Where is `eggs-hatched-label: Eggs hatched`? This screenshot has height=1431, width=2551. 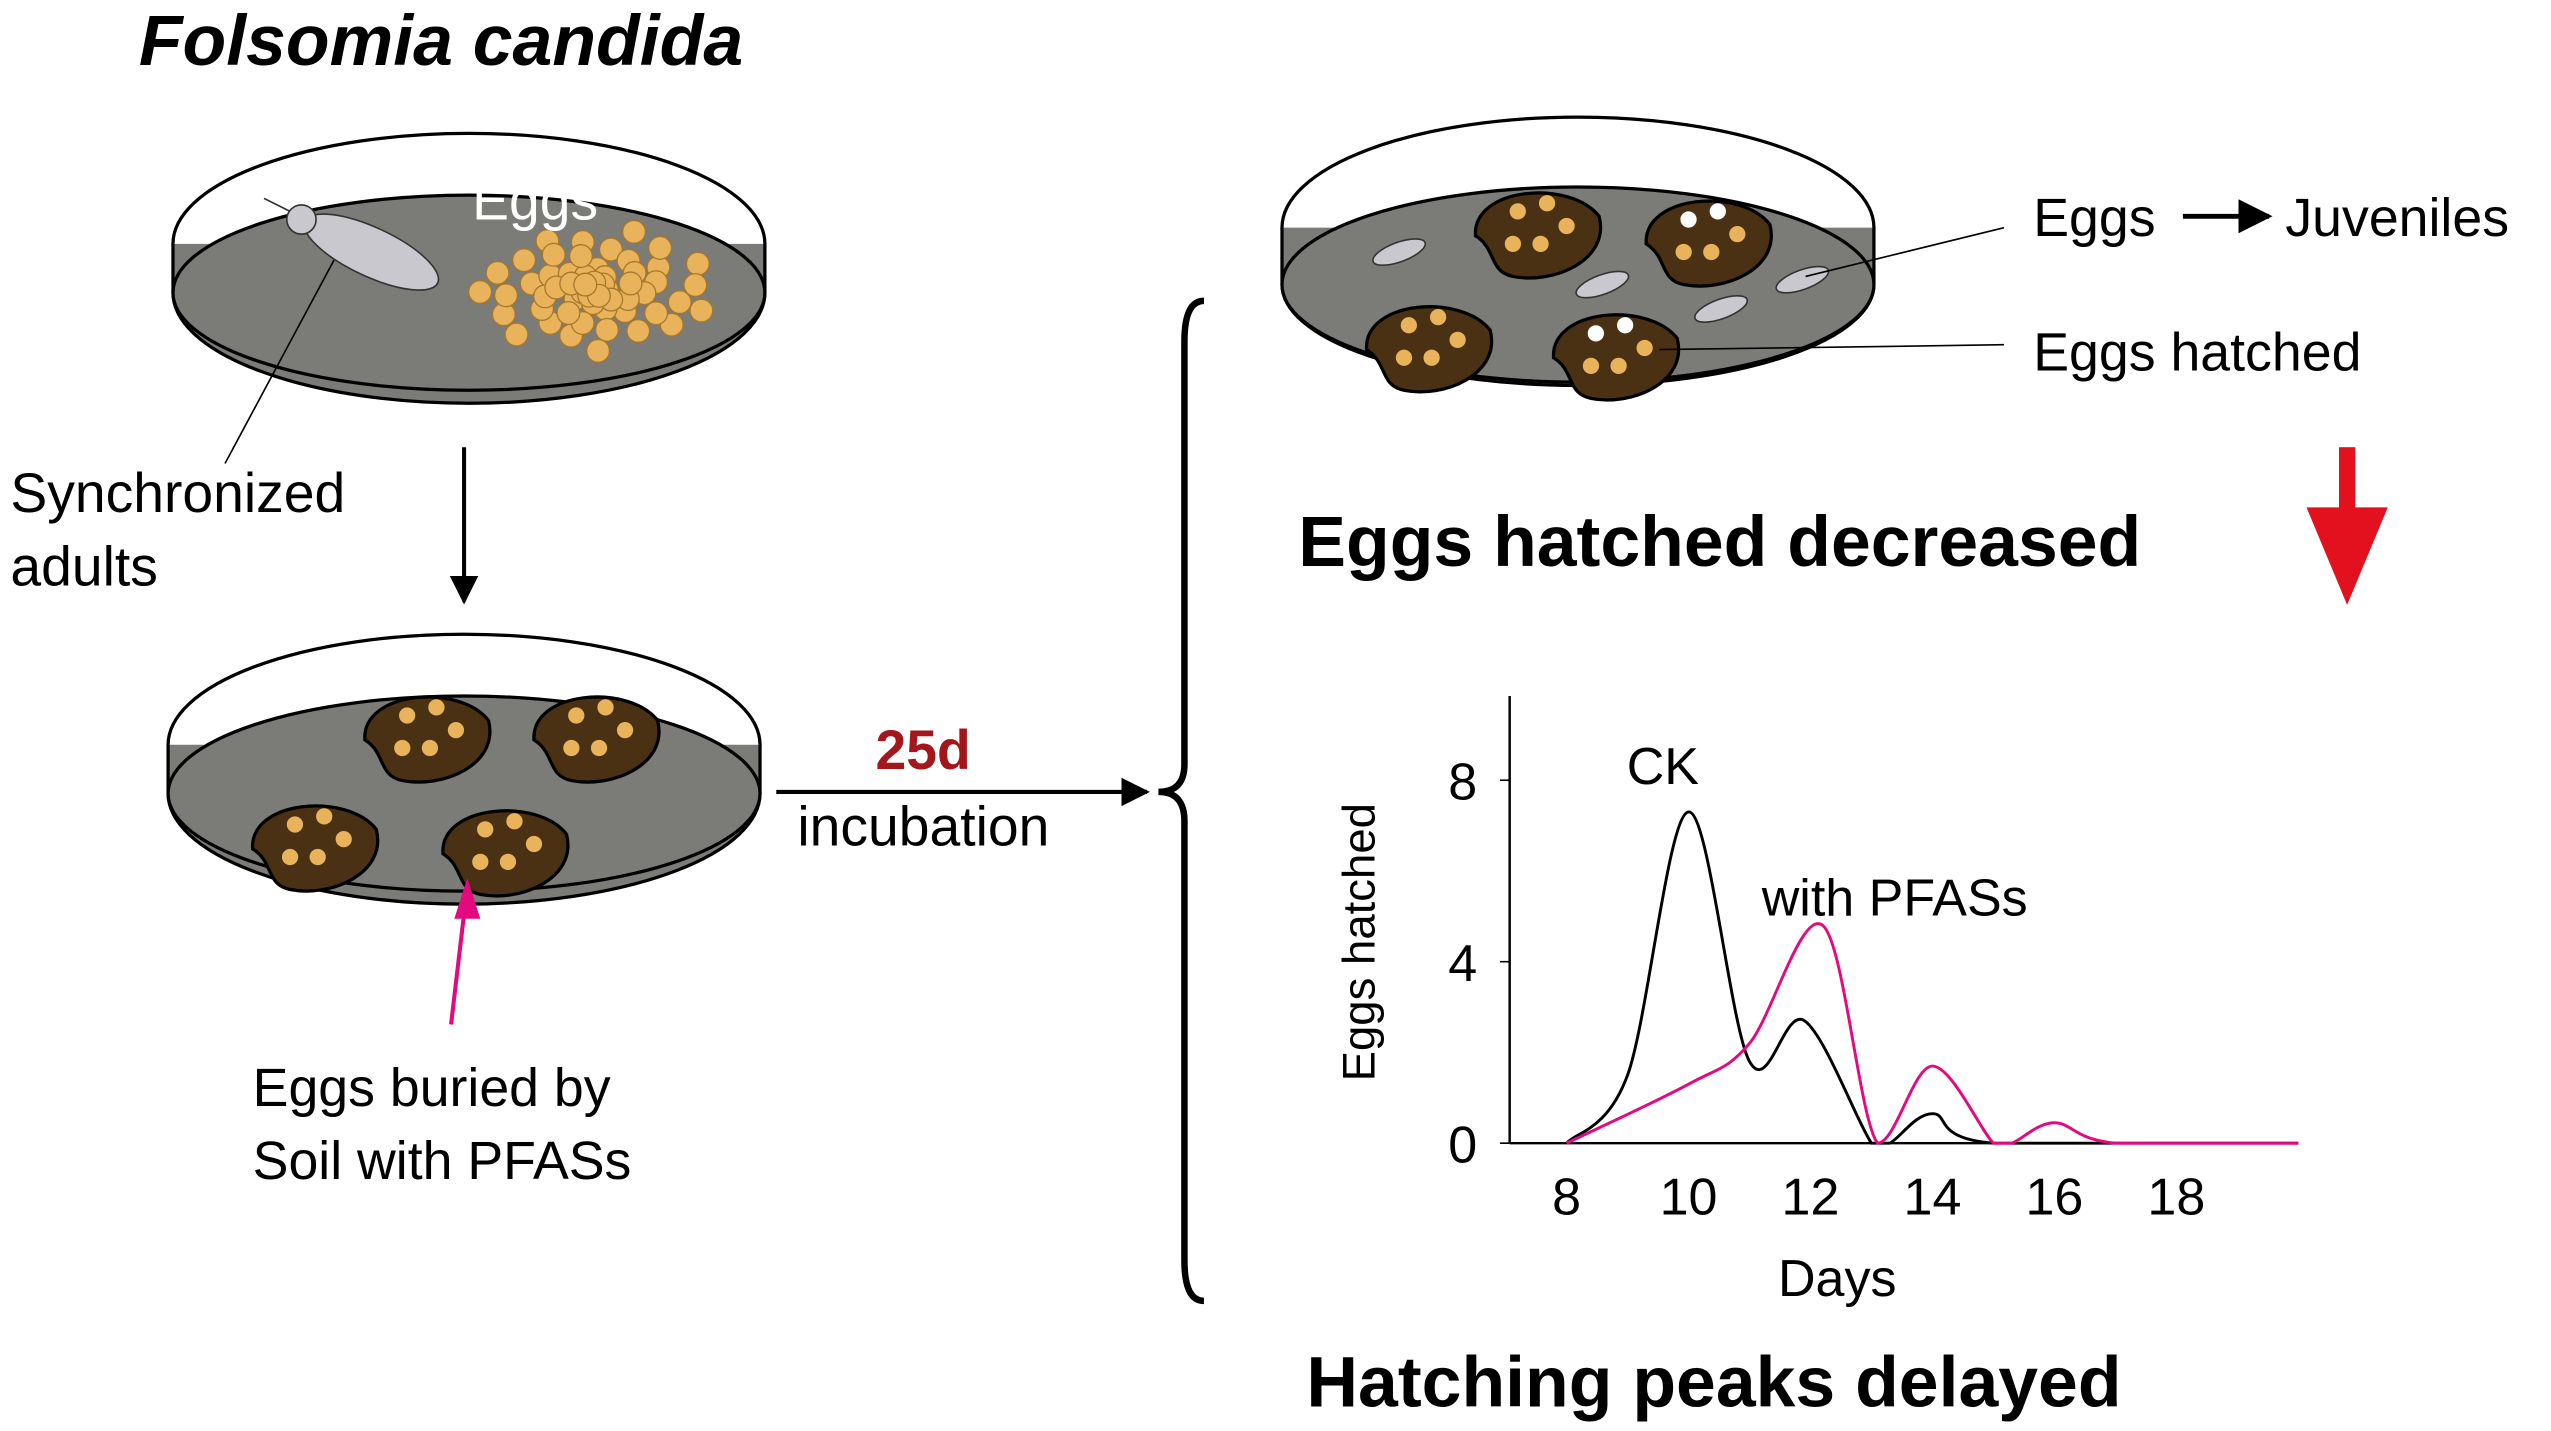
eggs-hatched-label: Eggs hatched is located at coordinates (2197, 353).